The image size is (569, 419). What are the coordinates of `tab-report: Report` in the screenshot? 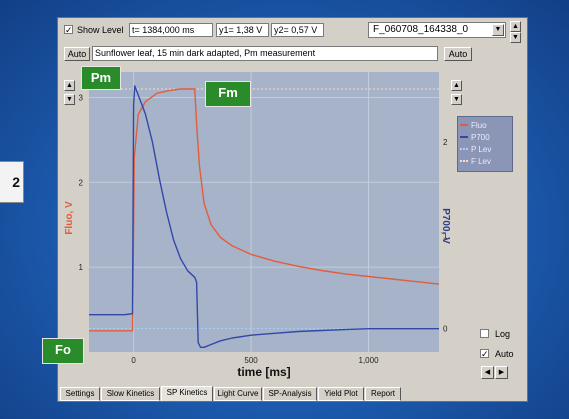 It's located at (383, 394).